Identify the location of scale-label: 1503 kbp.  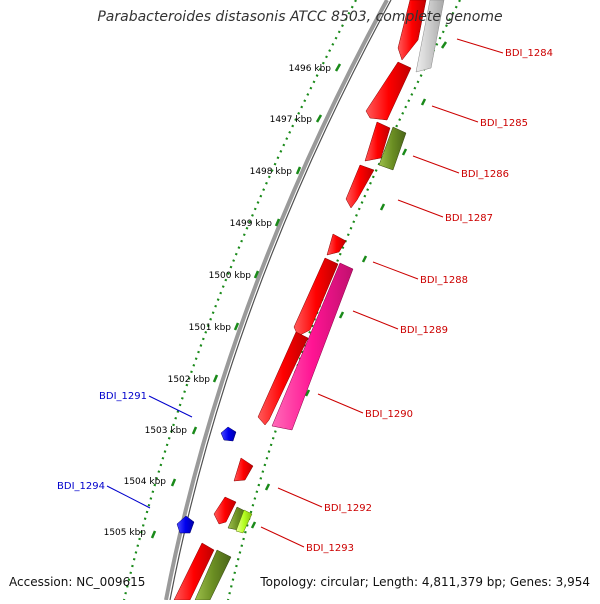
(166, 431).